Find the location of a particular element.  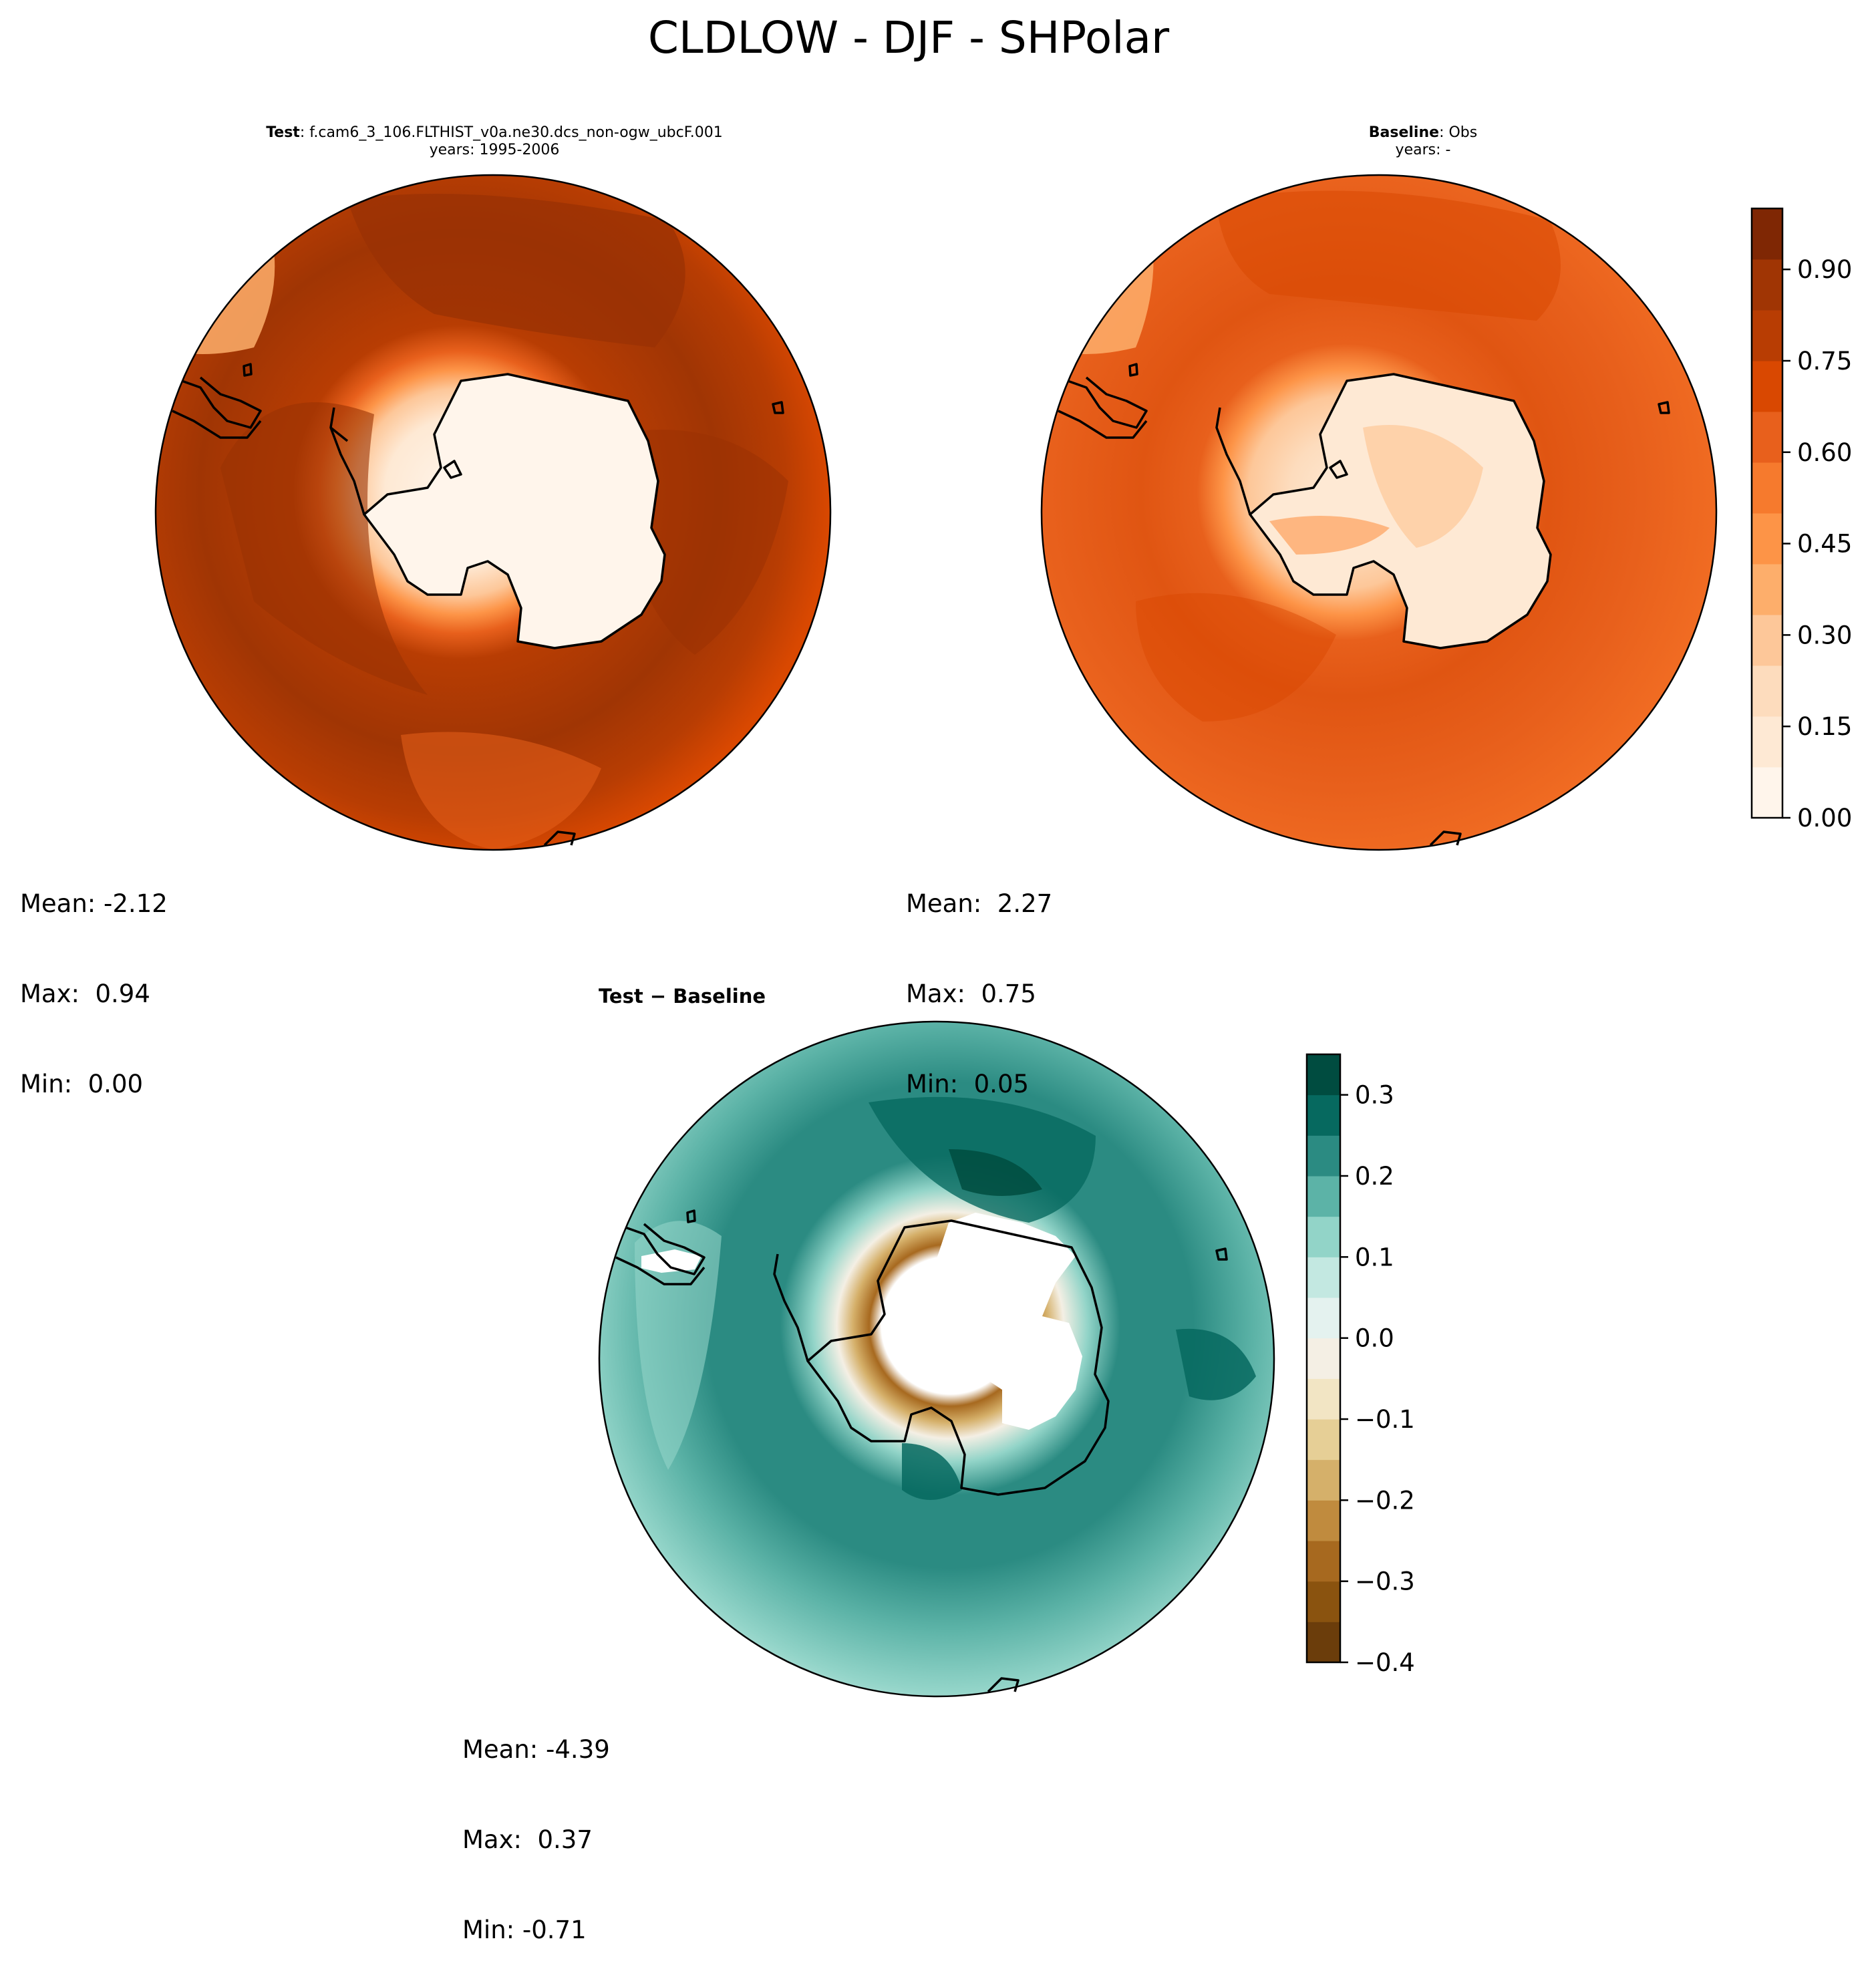

diff-mean: Mean: -4.39 is located at coordinates (536, 1749).